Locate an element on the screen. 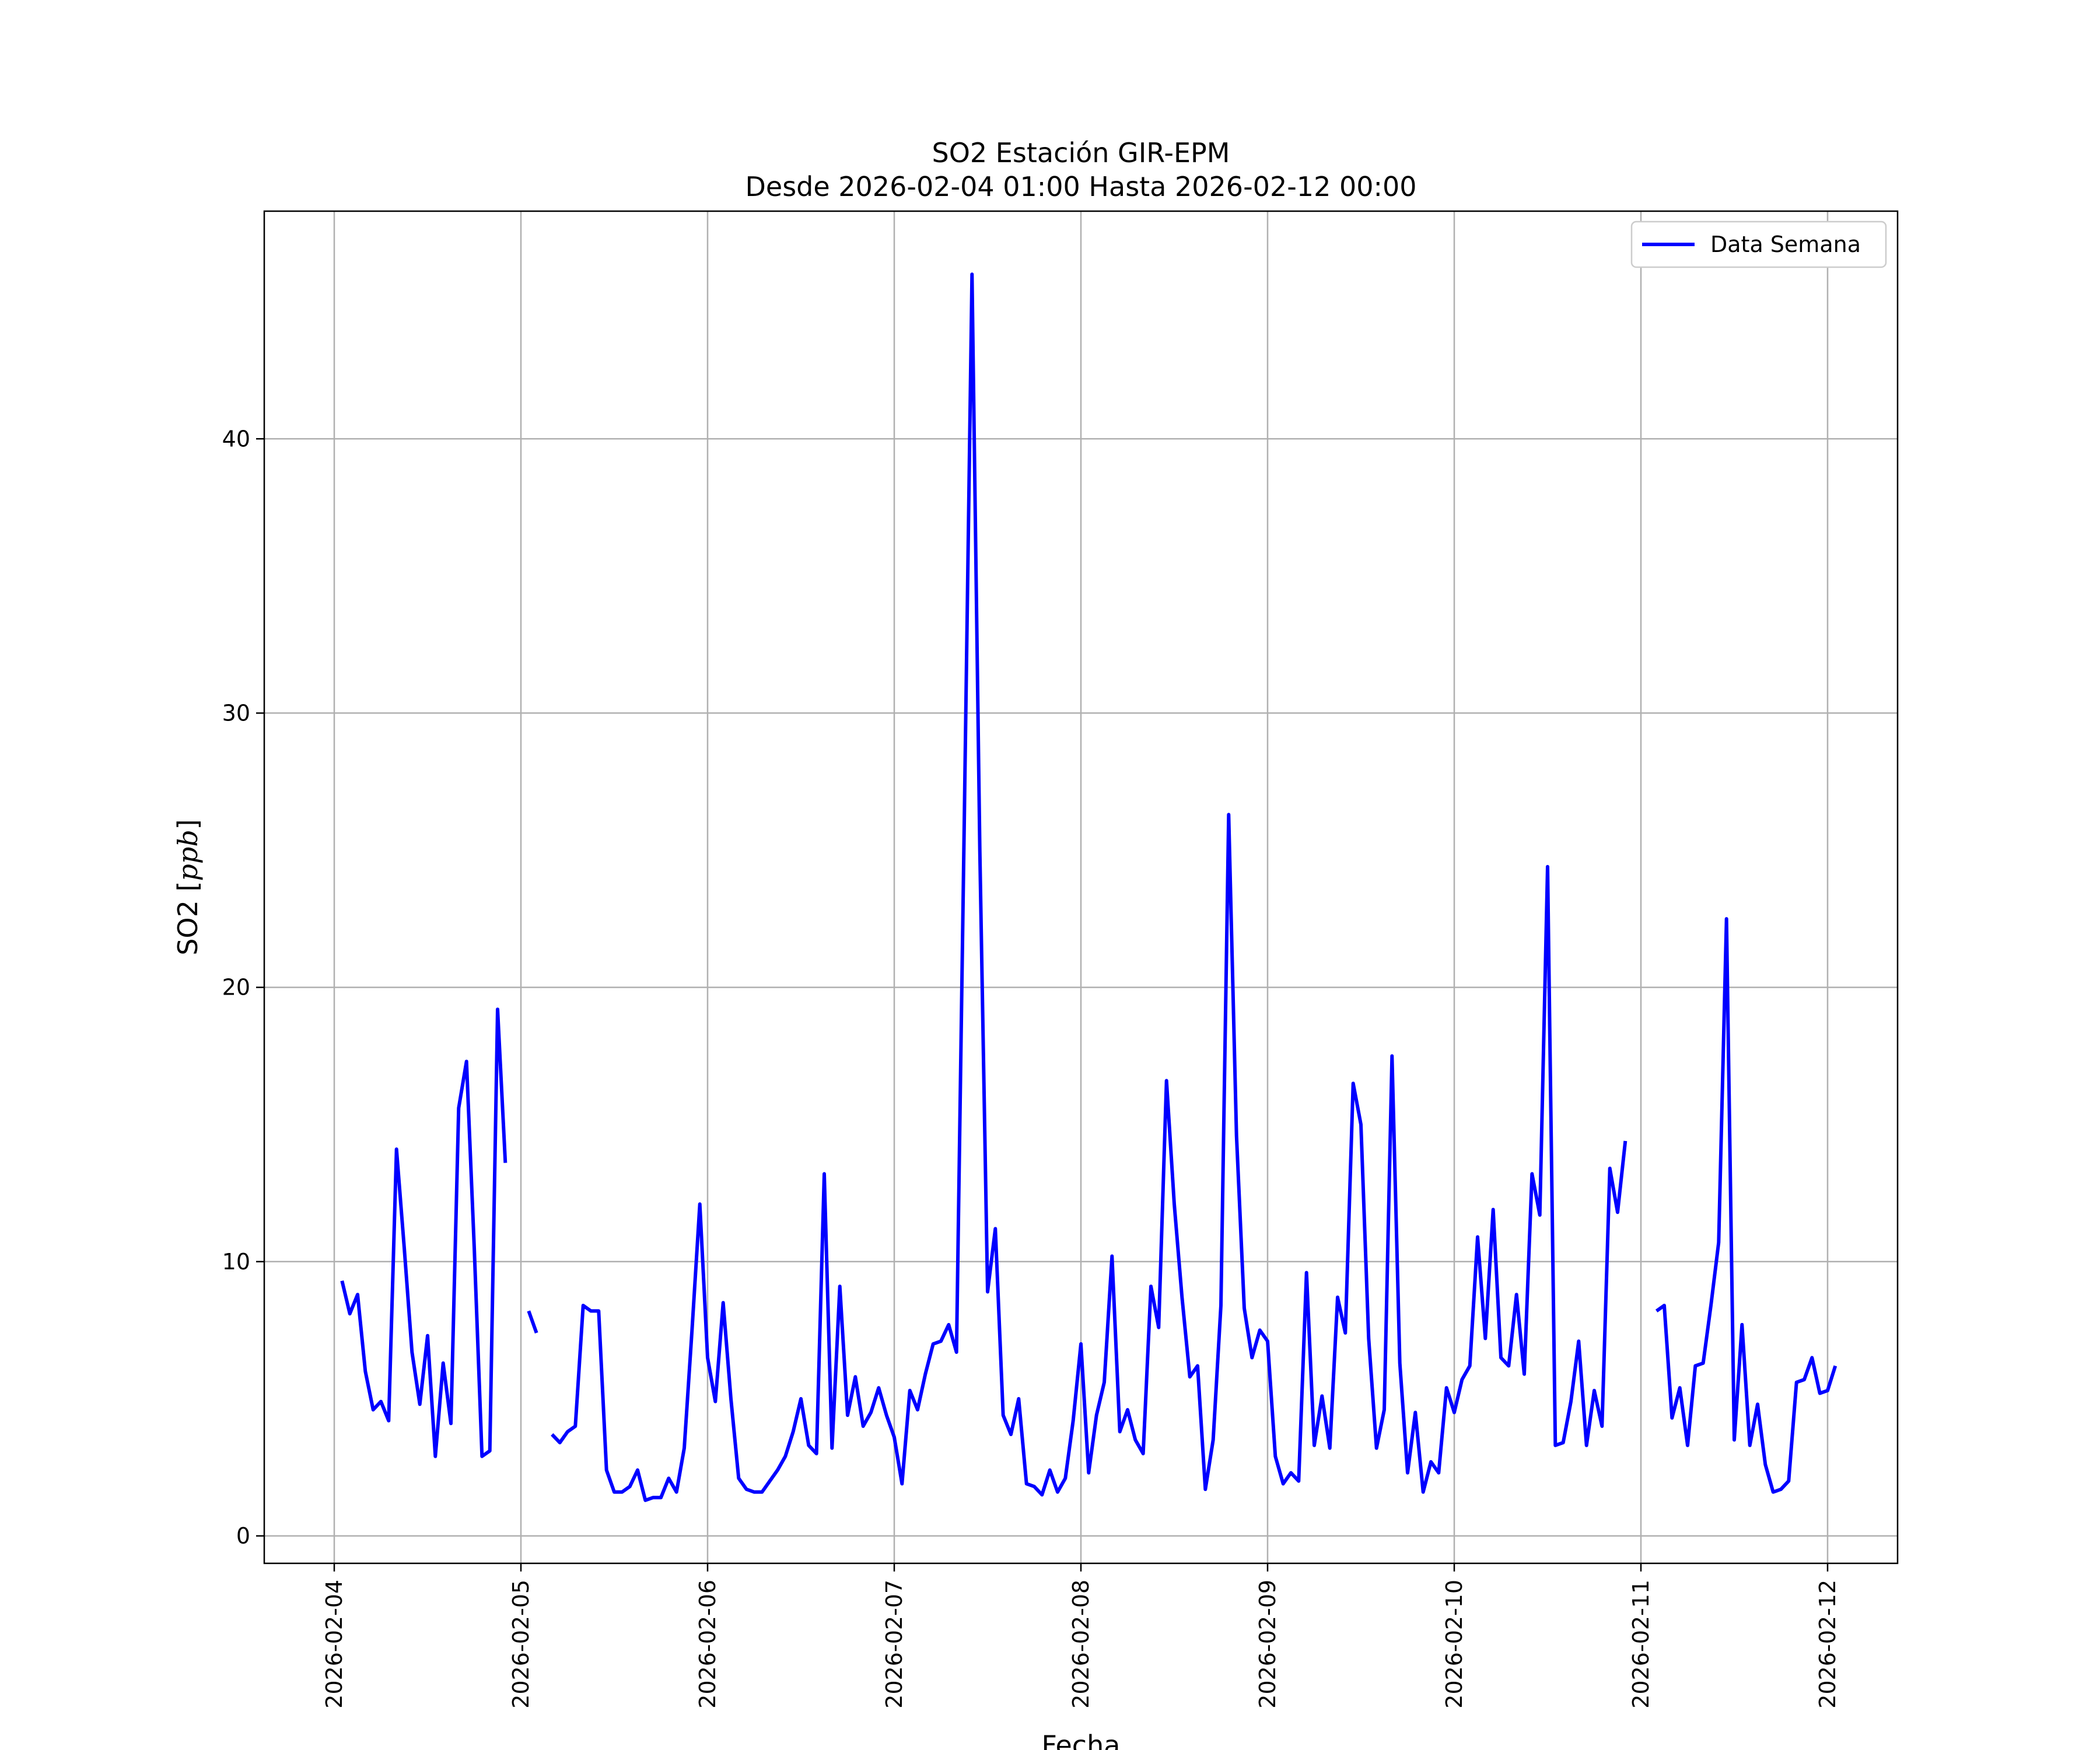  y-ticks: 0 10 20 30 40 is located at coordinates (243, 987).